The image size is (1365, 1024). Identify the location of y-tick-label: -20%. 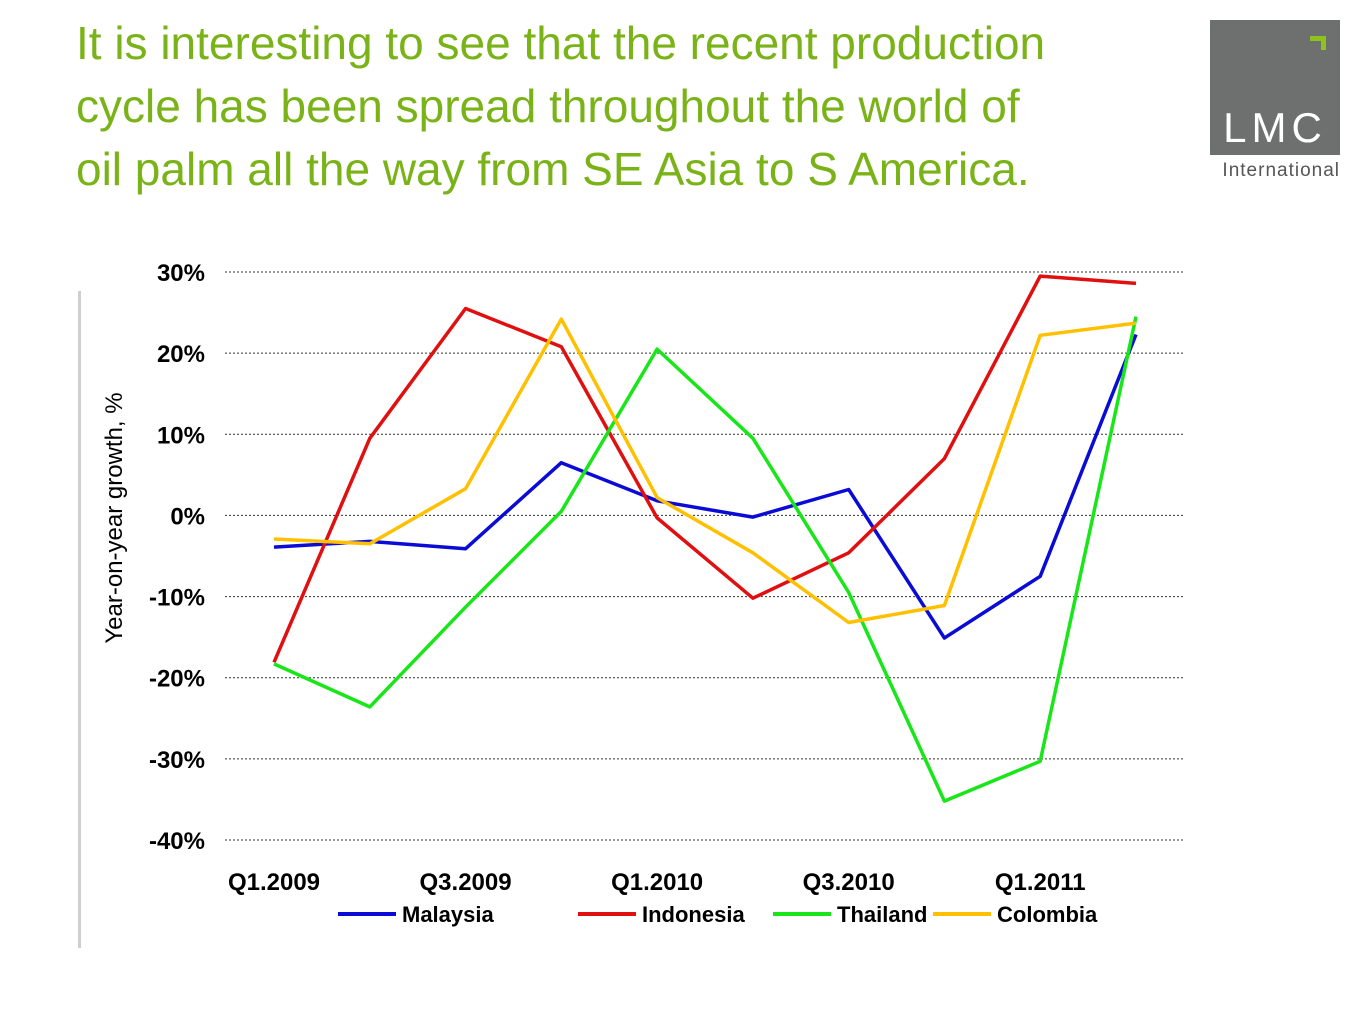
(177, 679).